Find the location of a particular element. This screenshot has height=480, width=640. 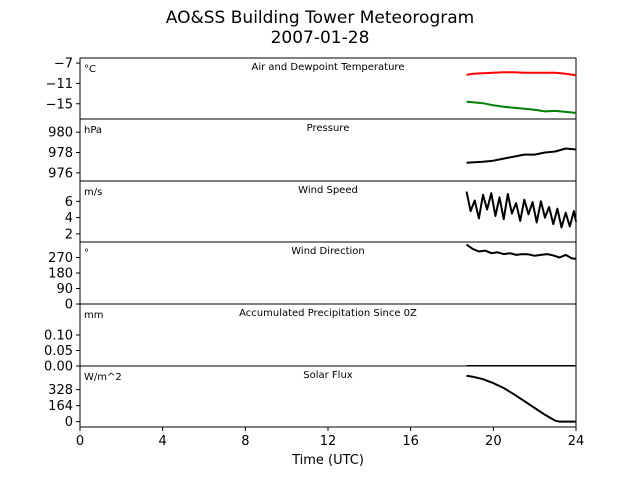

y-tick-label: 90 is located at coordinates (64, 289).